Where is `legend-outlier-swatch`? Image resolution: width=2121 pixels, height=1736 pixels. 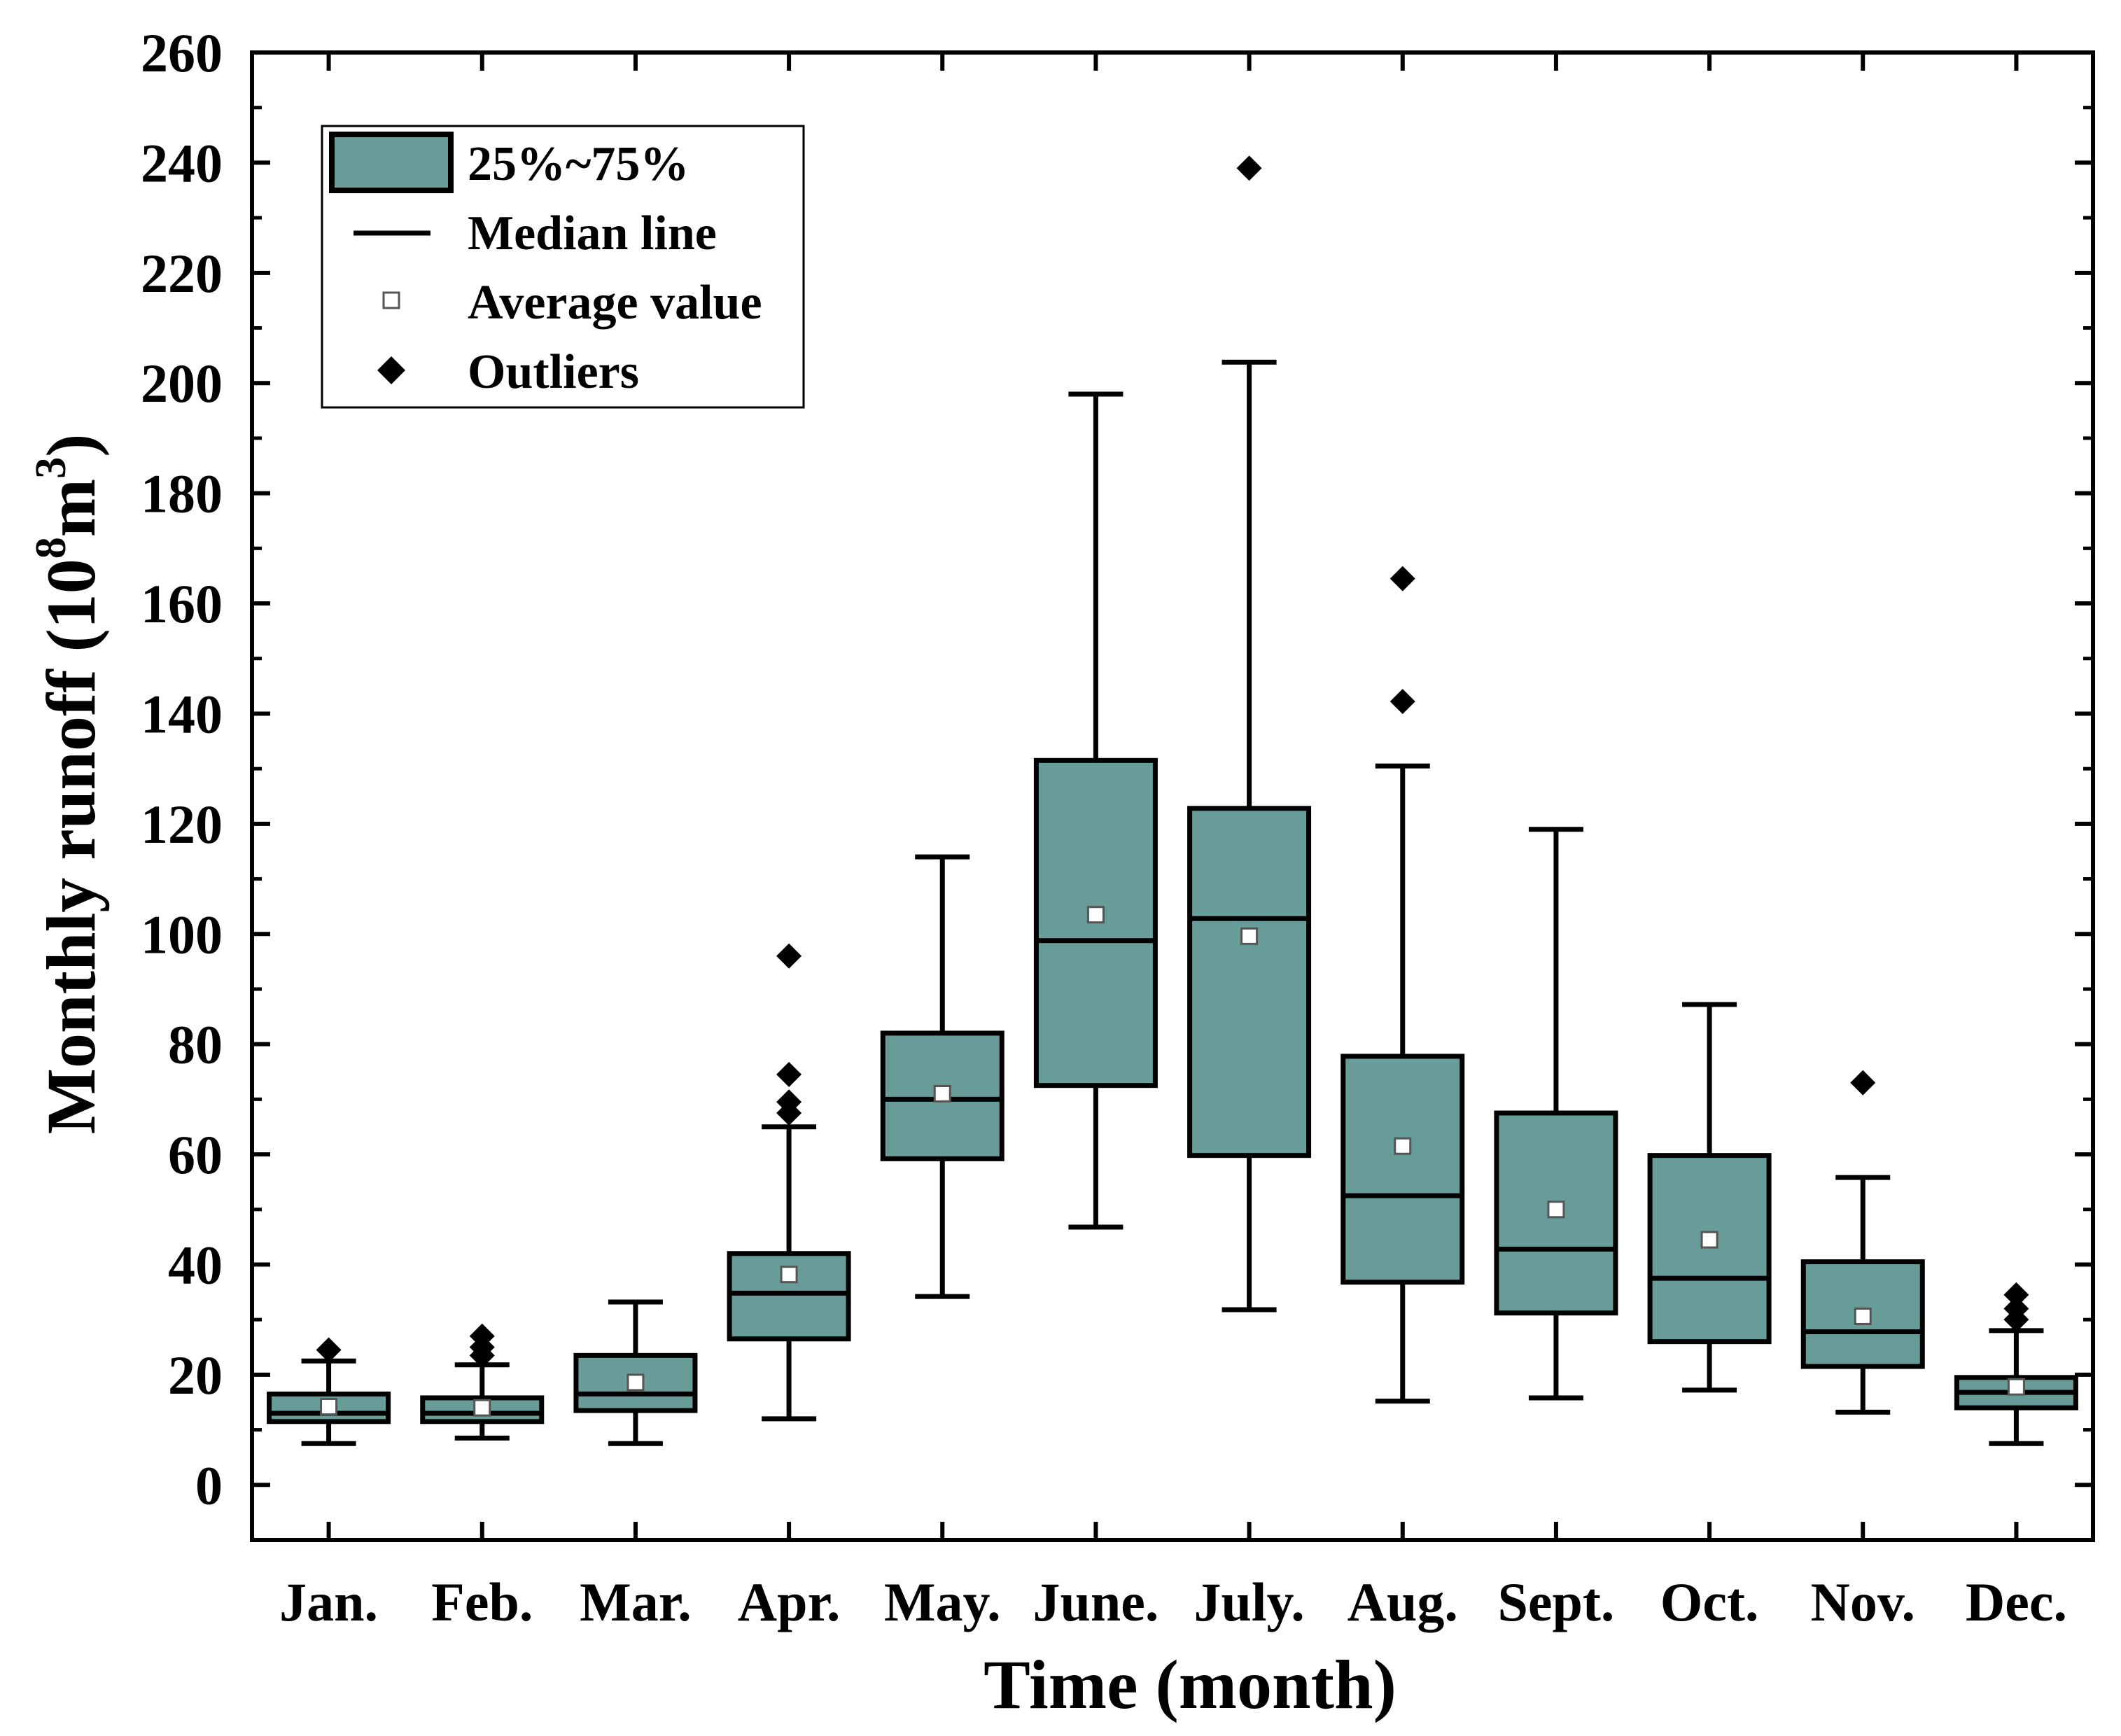
legend-outlier-swatch is located at coordinates (391, 370).